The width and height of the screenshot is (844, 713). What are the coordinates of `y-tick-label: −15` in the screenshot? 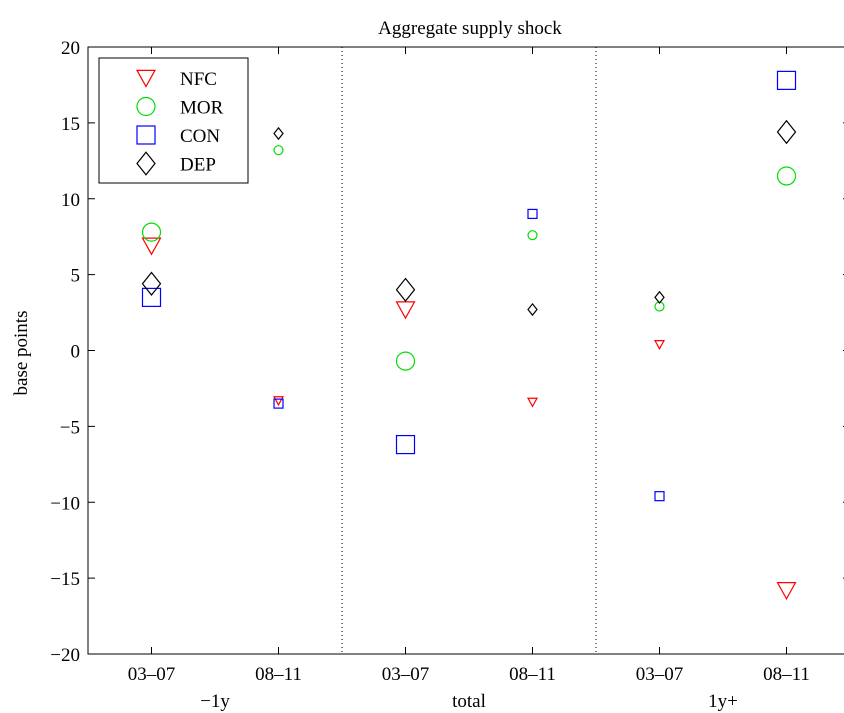 It's located at (65, 579).